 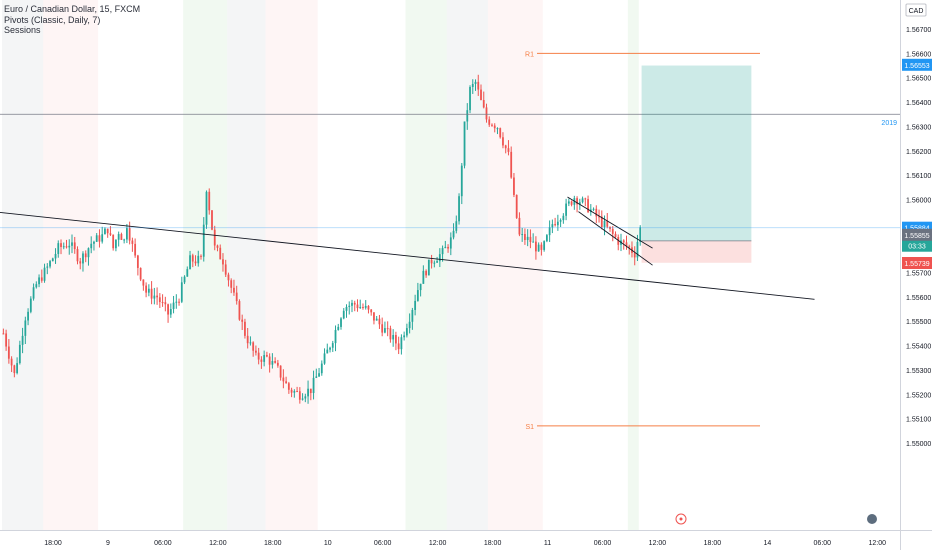 What do you see at coordinates (383, 543) in the screenshot?
I see `x-tick-label: 06:00` at bounding box center [383, 543].